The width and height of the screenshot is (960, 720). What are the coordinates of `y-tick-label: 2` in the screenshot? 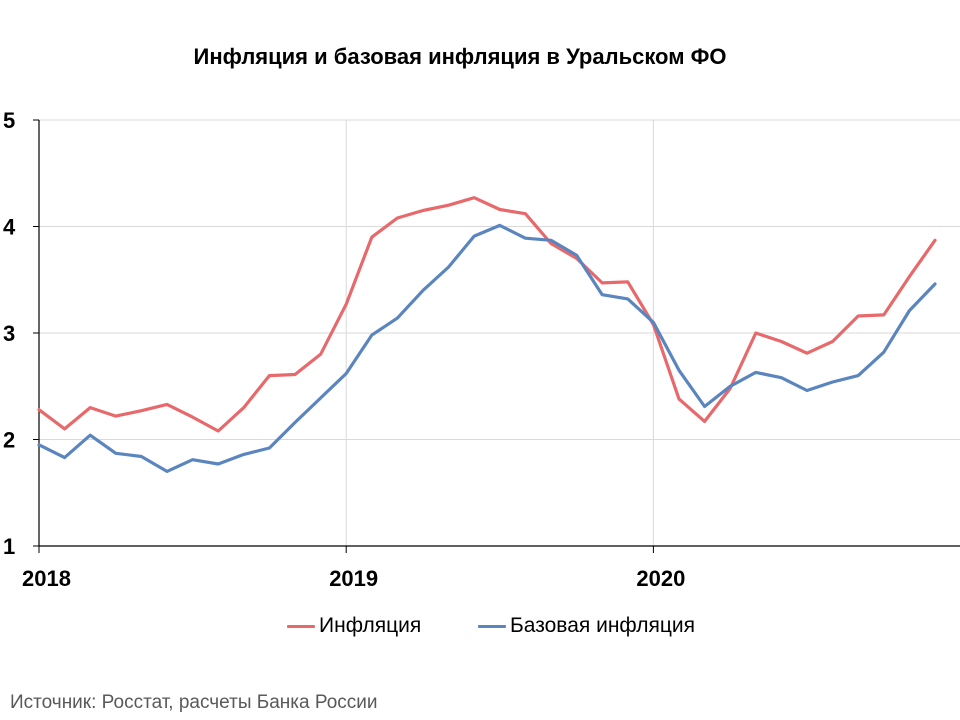 It's located at (9, 440).